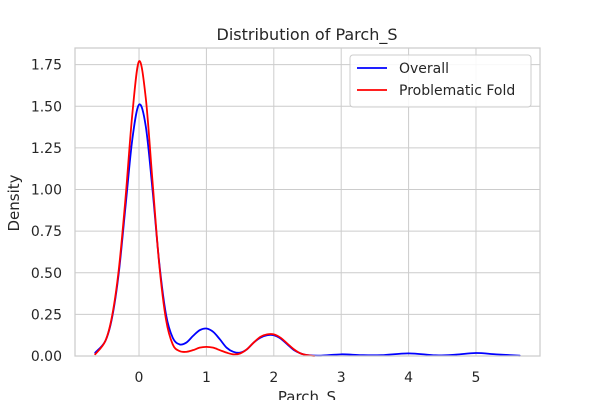  I want to click on y-tick-label: 0.00, so click(46, 357).